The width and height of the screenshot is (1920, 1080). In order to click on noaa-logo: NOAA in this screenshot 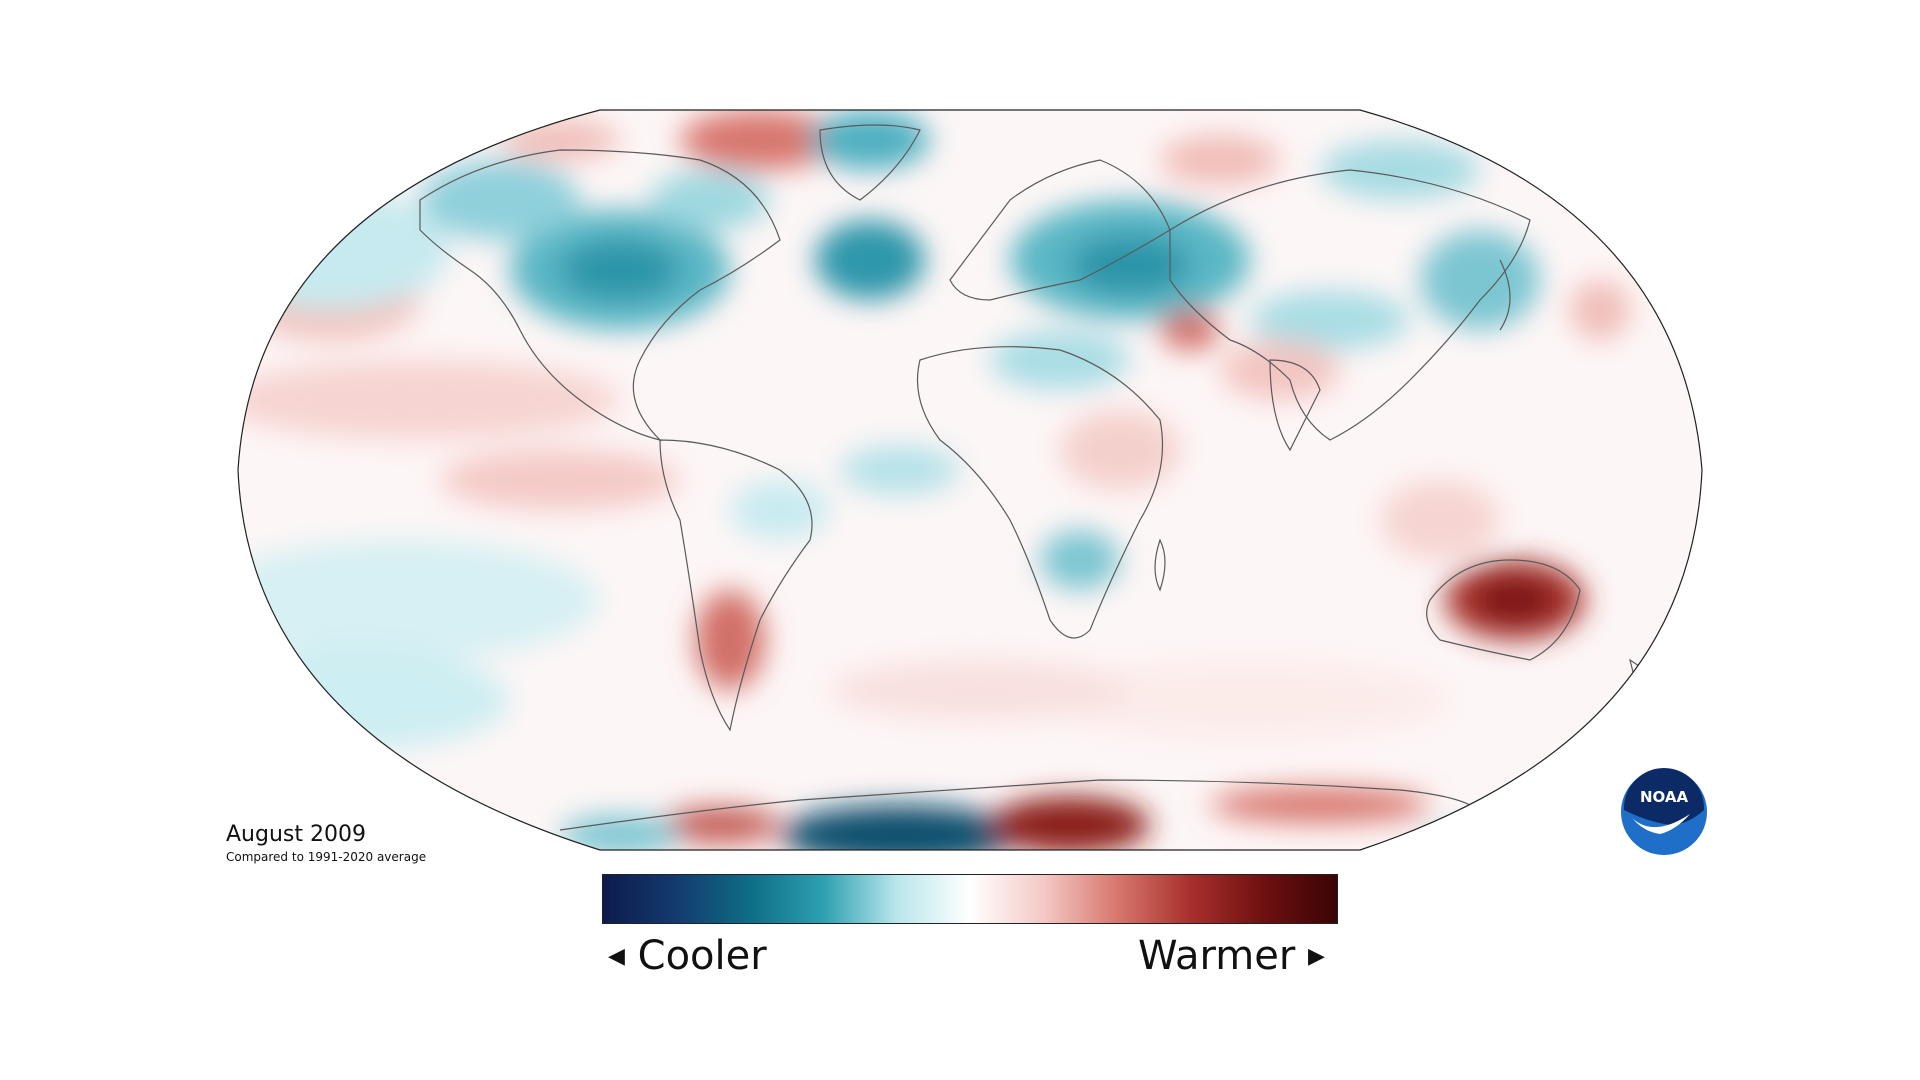, I will do `click(1664, 811)`.